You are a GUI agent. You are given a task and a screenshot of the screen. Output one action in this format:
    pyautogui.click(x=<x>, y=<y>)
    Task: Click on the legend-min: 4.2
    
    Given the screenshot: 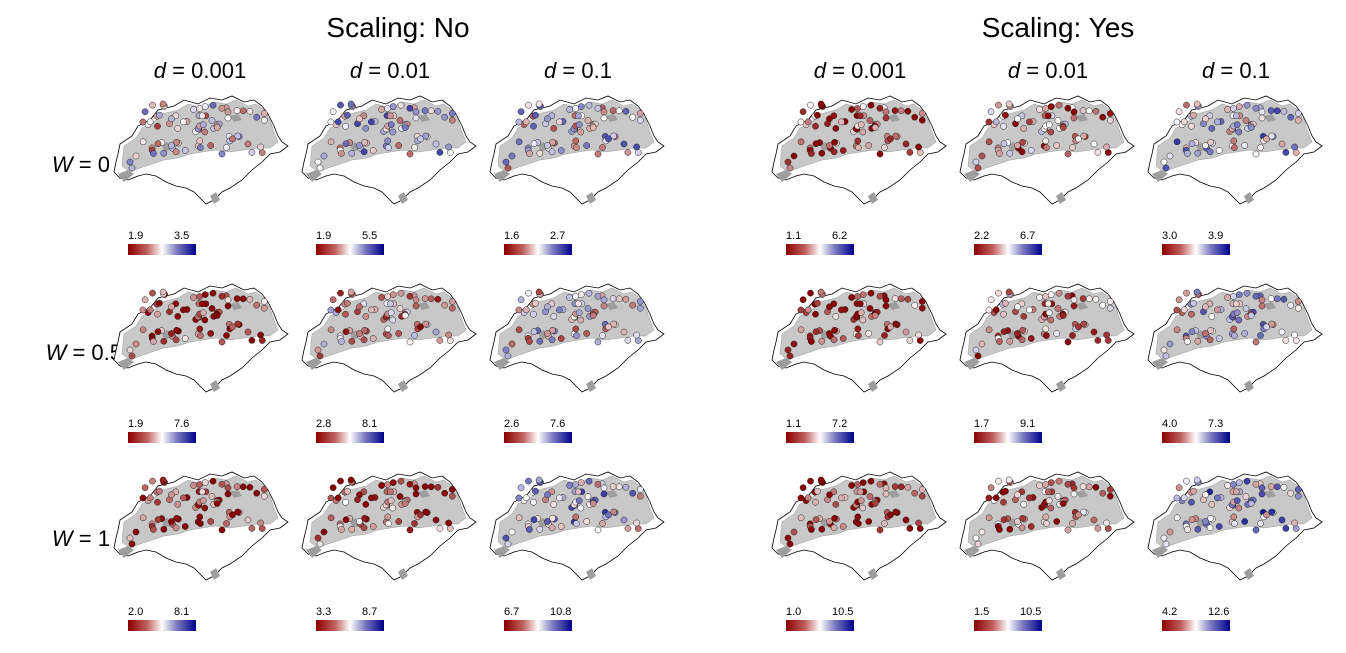 What is the action you would take?
    pyautogui.click(x=1170, y=612)
    